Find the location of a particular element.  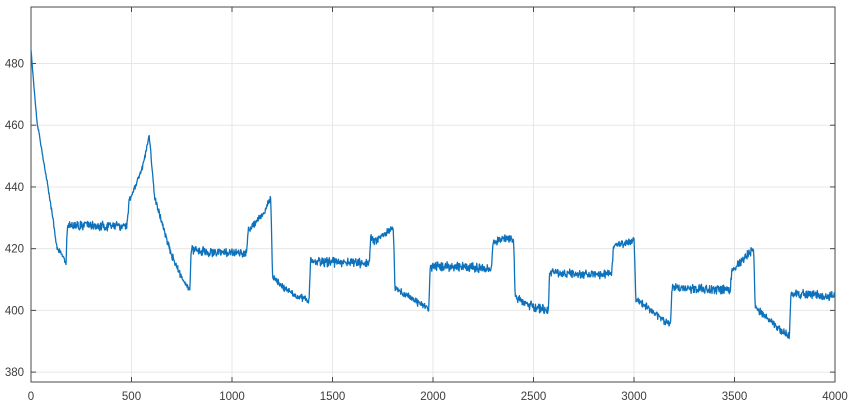

x-tick-label: 1500 is located at coordinates (333, 397).